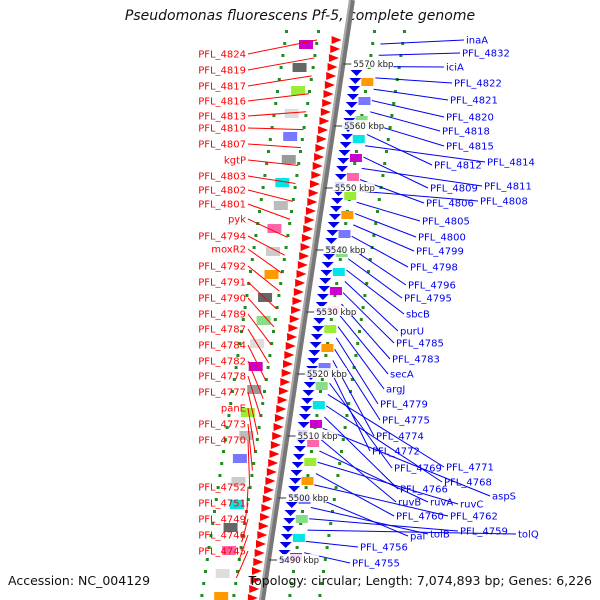 The image size is (600, 600). Describe the element at coordinates (442, 238) in the screenshot. I see `gene-label-text: PFL_4800` at that location.